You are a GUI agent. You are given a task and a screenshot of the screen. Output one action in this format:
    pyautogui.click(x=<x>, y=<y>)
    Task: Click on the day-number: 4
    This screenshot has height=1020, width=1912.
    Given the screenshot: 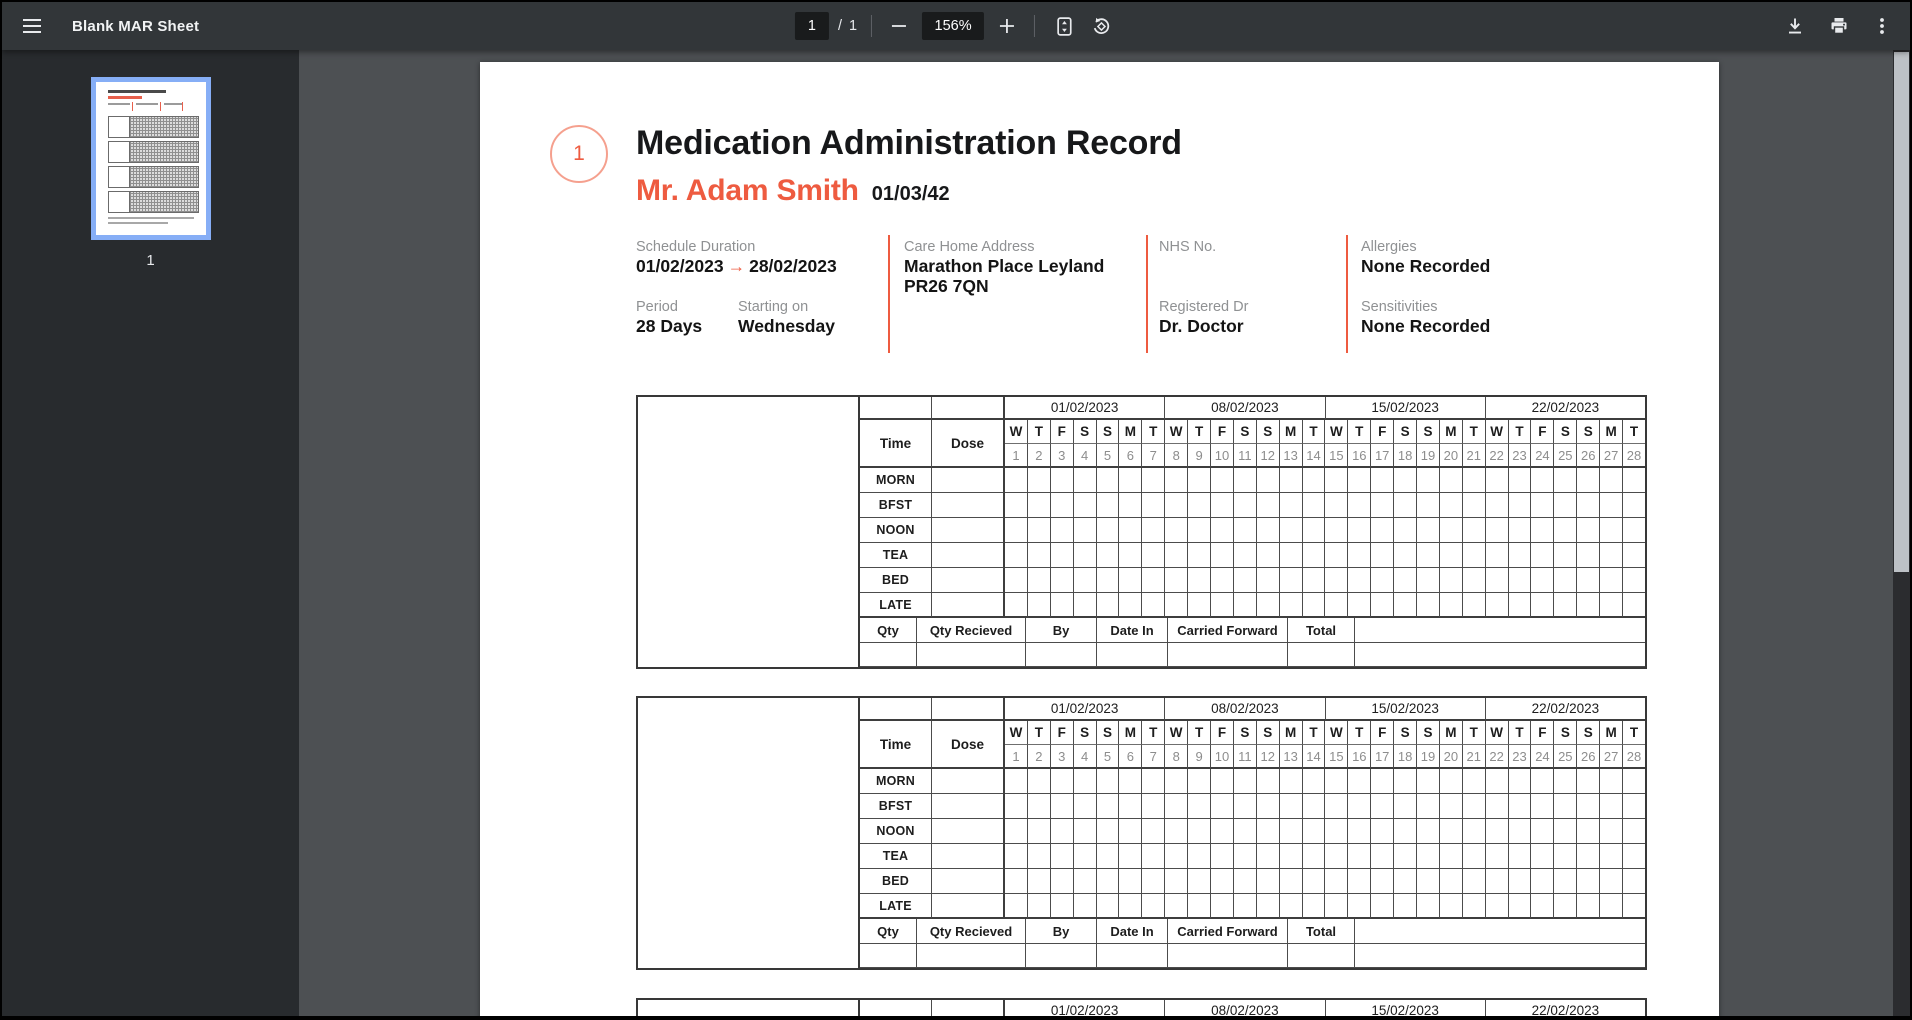 What is the action you would take?
    pyautogui.click(x=1085, y=456)
    